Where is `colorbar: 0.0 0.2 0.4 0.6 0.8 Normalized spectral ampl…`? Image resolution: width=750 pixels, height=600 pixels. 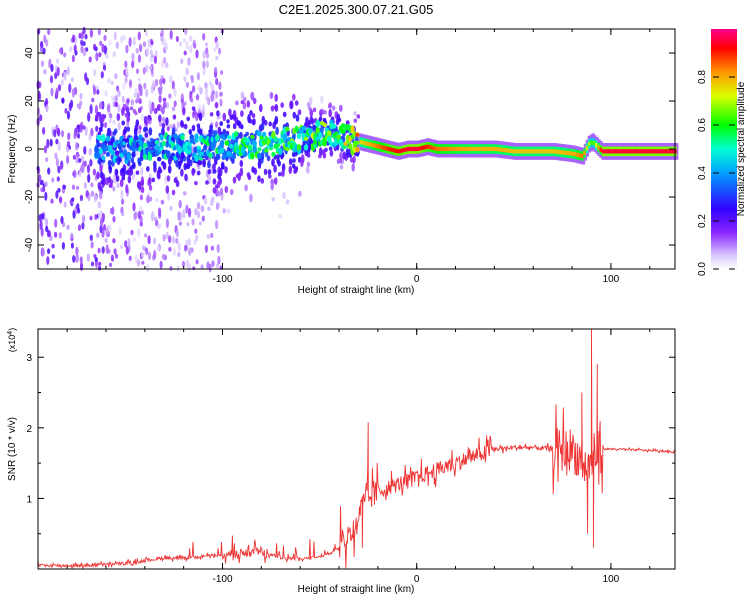 colorbar: 0.0 0.2 0.4 0.6 0.8 Normalized spectral ampl… is located at coordinates (722, 152).